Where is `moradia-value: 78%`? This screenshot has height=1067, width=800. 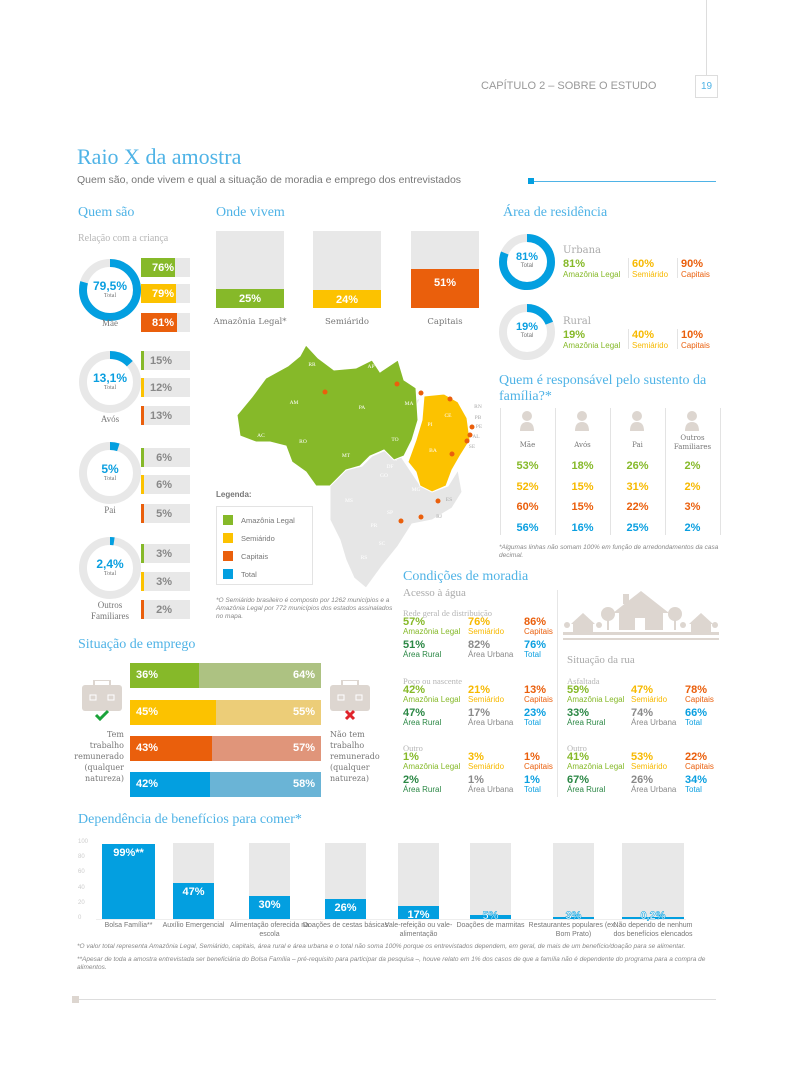 moradia-value: 78% is located at coordinates (696, 690).